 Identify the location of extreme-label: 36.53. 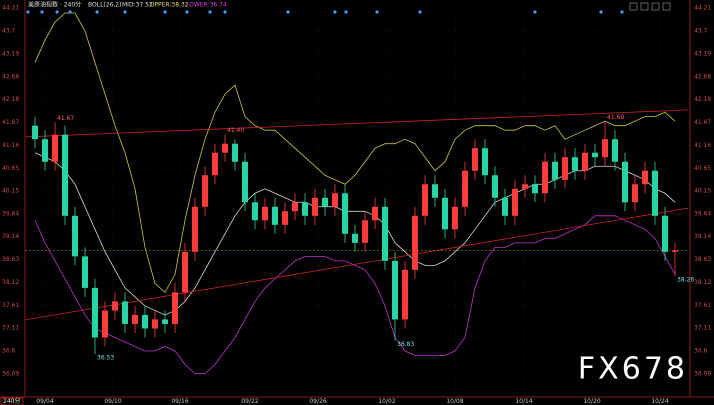
(105, 358).